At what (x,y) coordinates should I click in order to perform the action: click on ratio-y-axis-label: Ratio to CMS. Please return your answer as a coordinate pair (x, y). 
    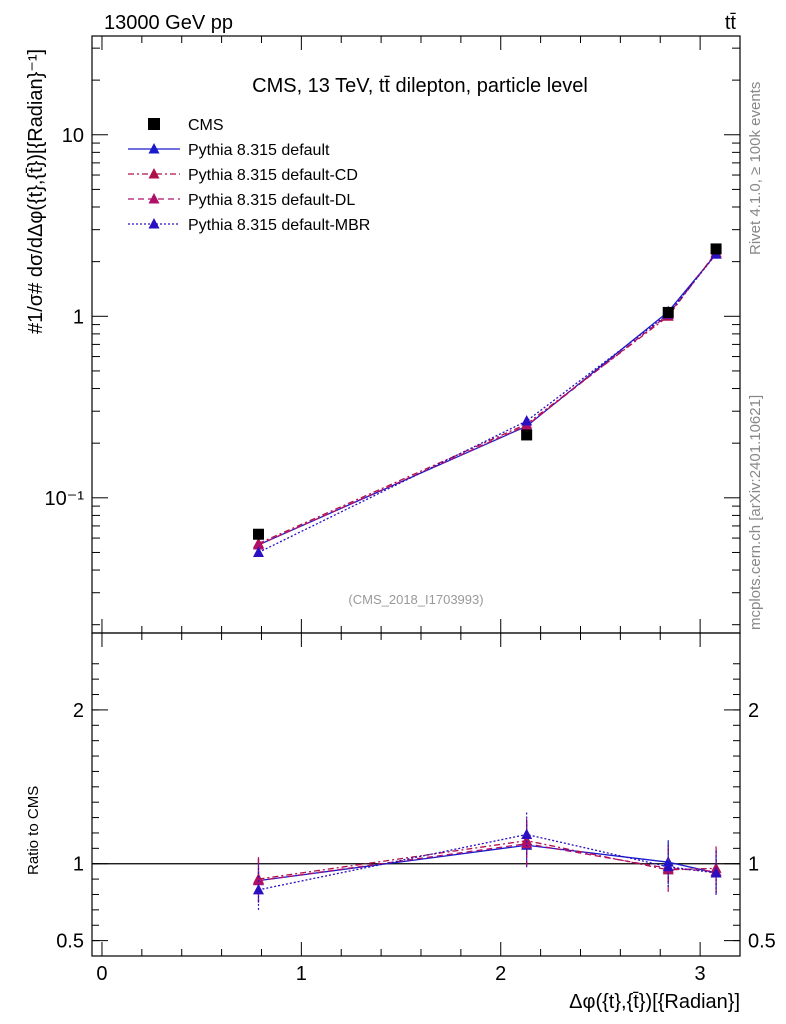
    Looking at the image, I should click on (33, 830).